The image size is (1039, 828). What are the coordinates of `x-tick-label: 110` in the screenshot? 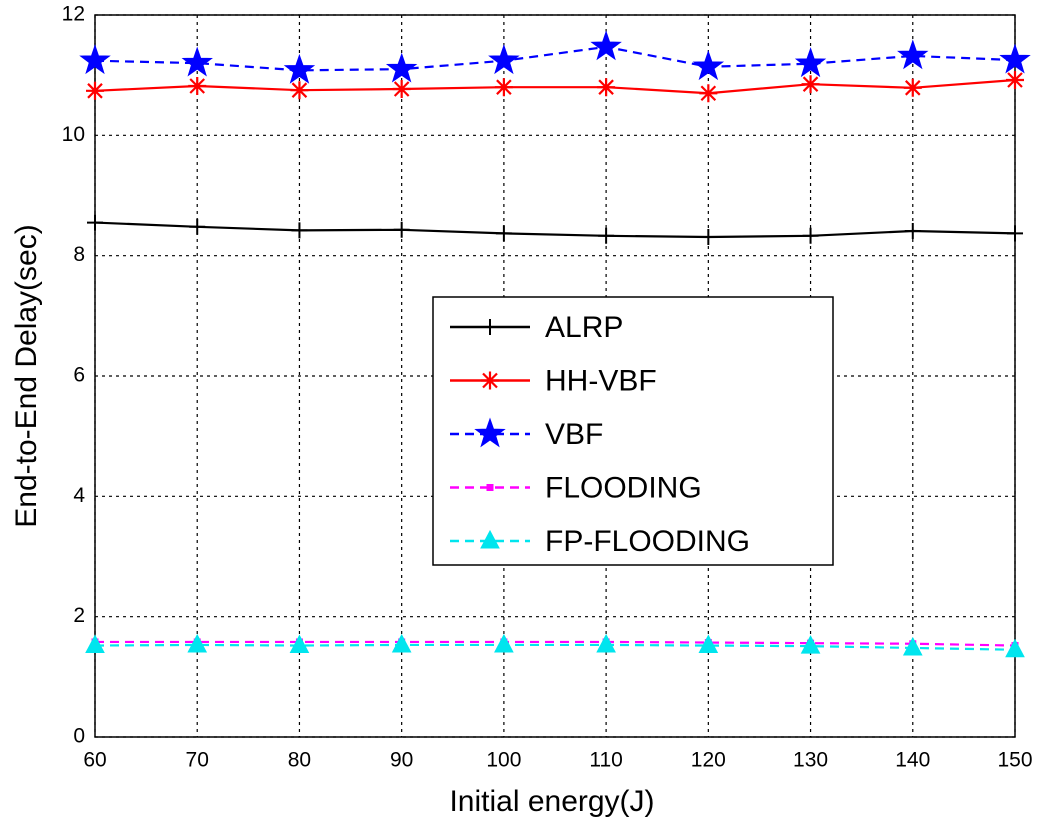 It's located at (605, 760).